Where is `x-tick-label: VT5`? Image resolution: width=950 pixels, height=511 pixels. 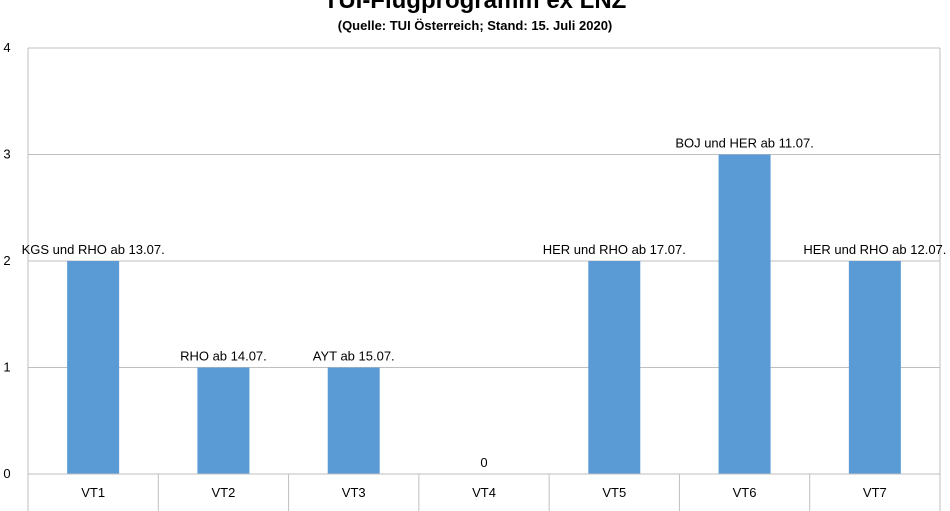 x-tick-label: VT5 is located at coordinates (614, 492).